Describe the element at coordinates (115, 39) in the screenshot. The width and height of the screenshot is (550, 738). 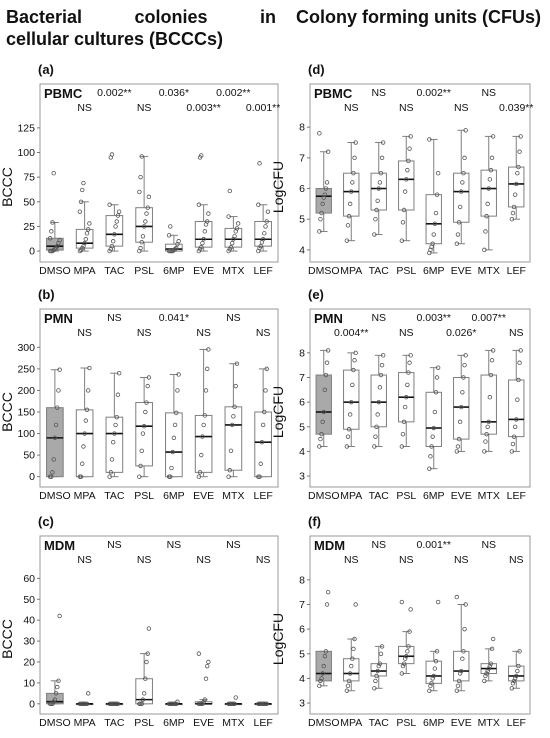
I see `header-line: cellular cultures (BCCCs)` at that location.